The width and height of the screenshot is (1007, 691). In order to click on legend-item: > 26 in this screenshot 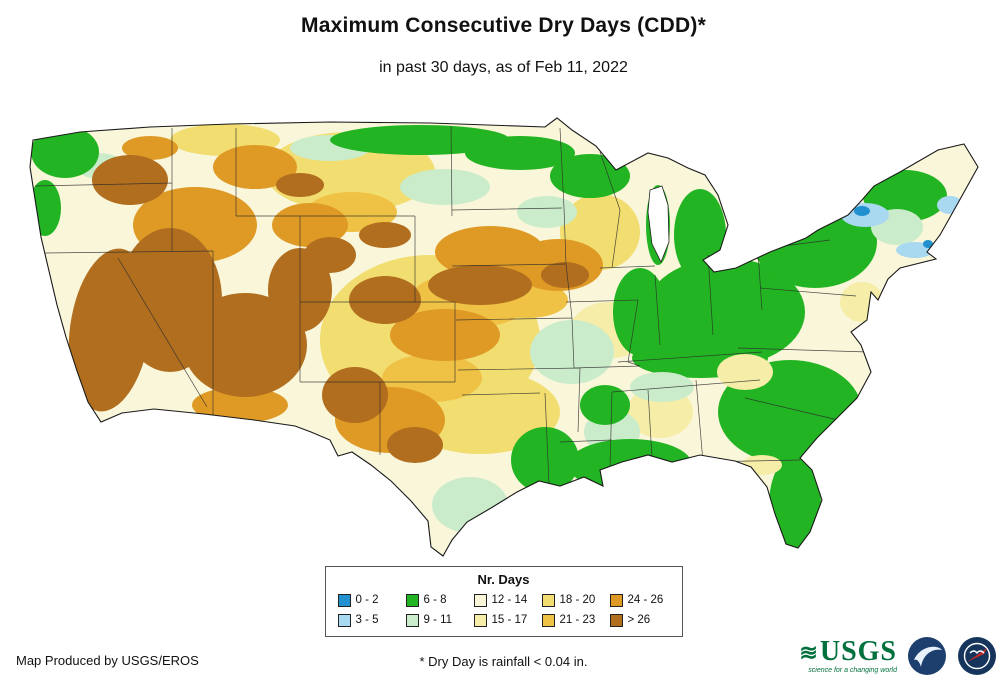, I will do `click(639, 620)`.